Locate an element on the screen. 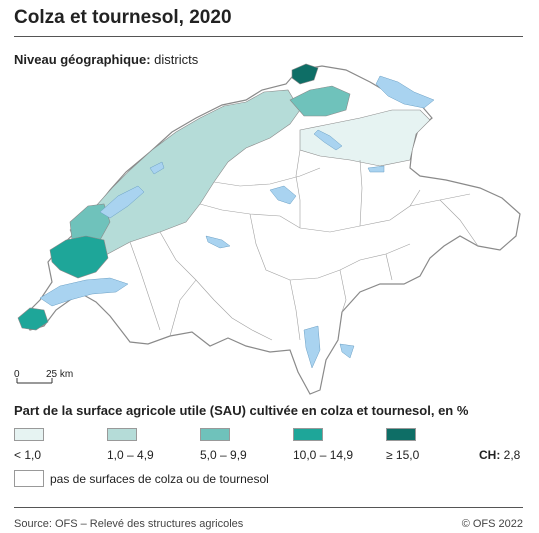 The width and height of the screenshot is (539, 533). scale-bar is located at coordinates (34, 381).